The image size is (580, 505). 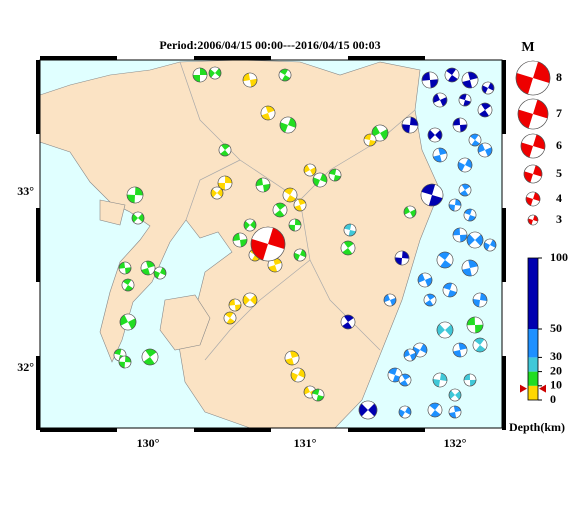 What do you see at coordinates (533, 388) in the screenshot?
I see `depth-marker` at bounding box center [533, 388].